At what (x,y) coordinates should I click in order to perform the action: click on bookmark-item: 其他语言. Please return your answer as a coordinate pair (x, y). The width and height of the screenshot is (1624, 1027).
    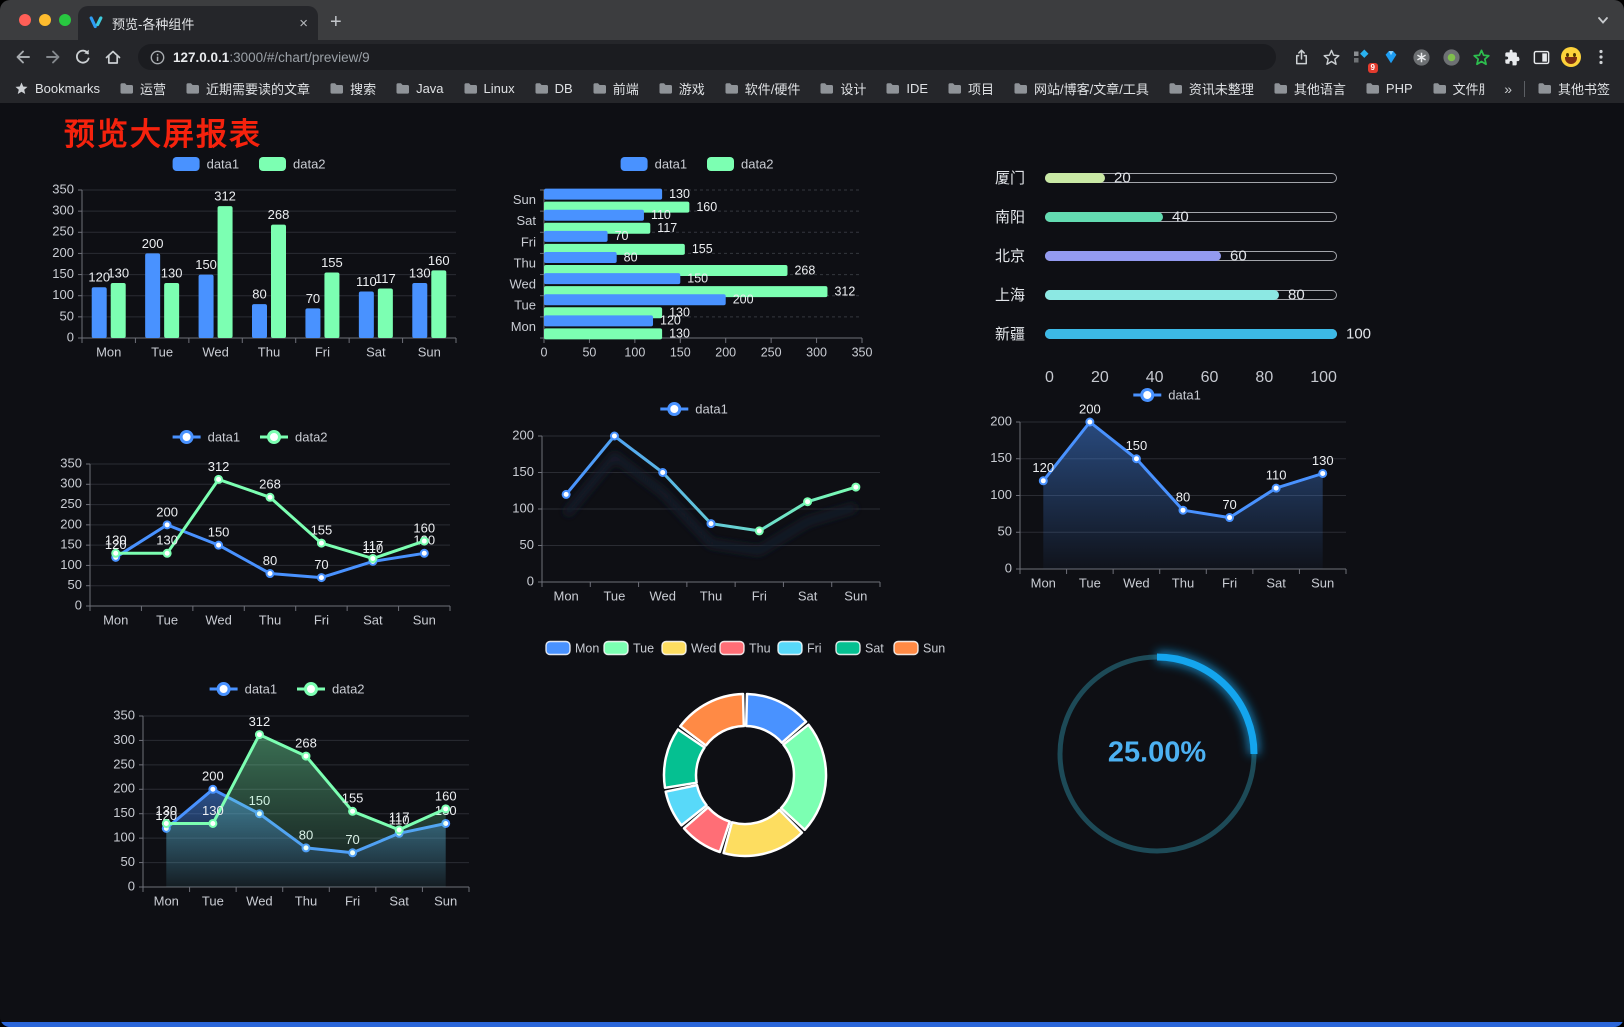
    Looking at the image, I should click on (1309, 88).